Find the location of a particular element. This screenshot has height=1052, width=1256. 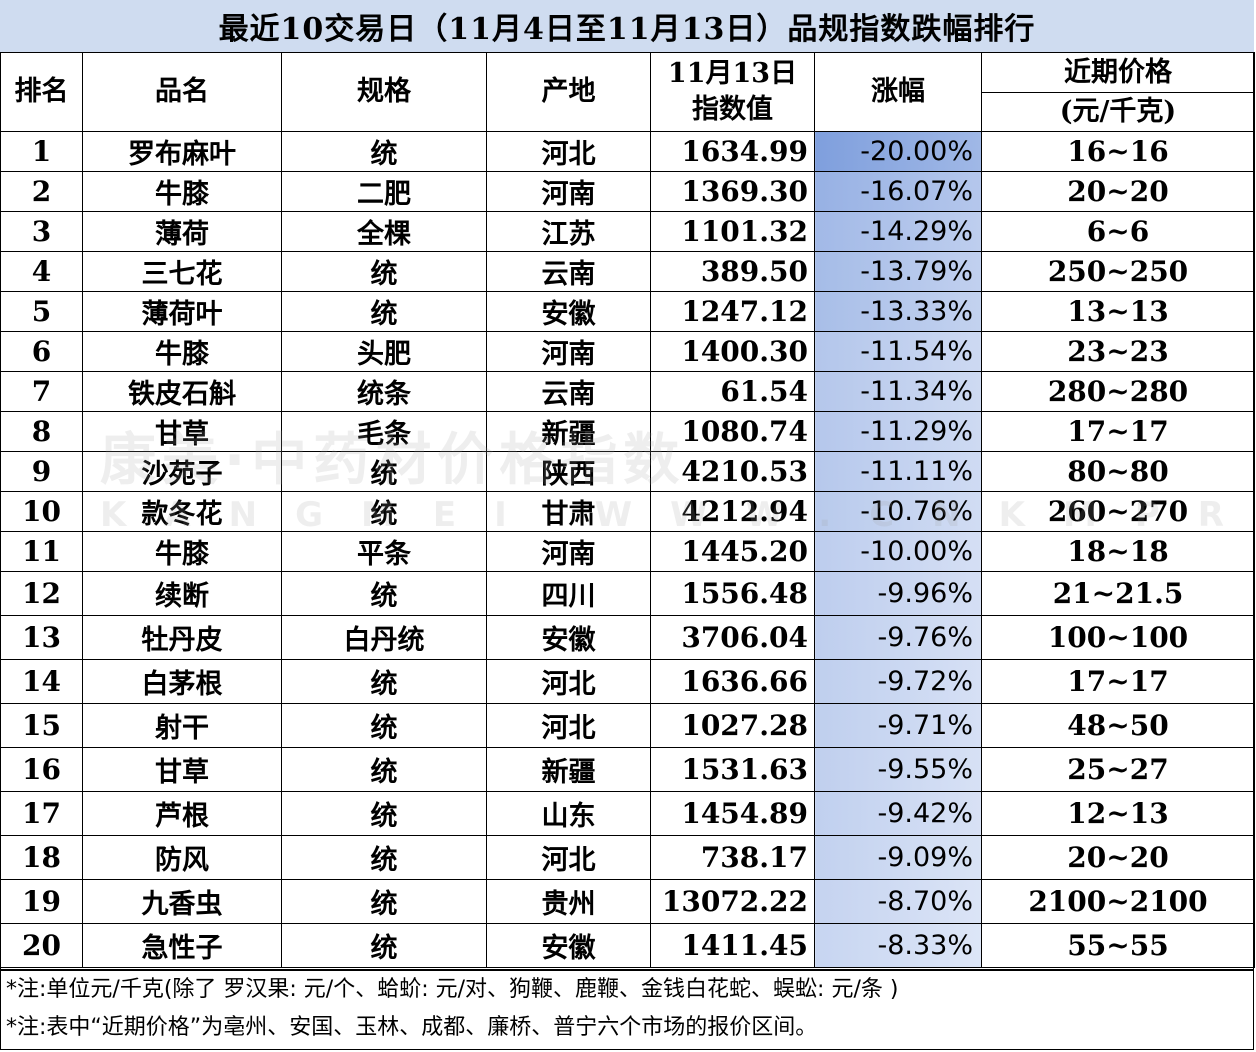

origin-cell: 贵州 is located at coordinates (568, 901).